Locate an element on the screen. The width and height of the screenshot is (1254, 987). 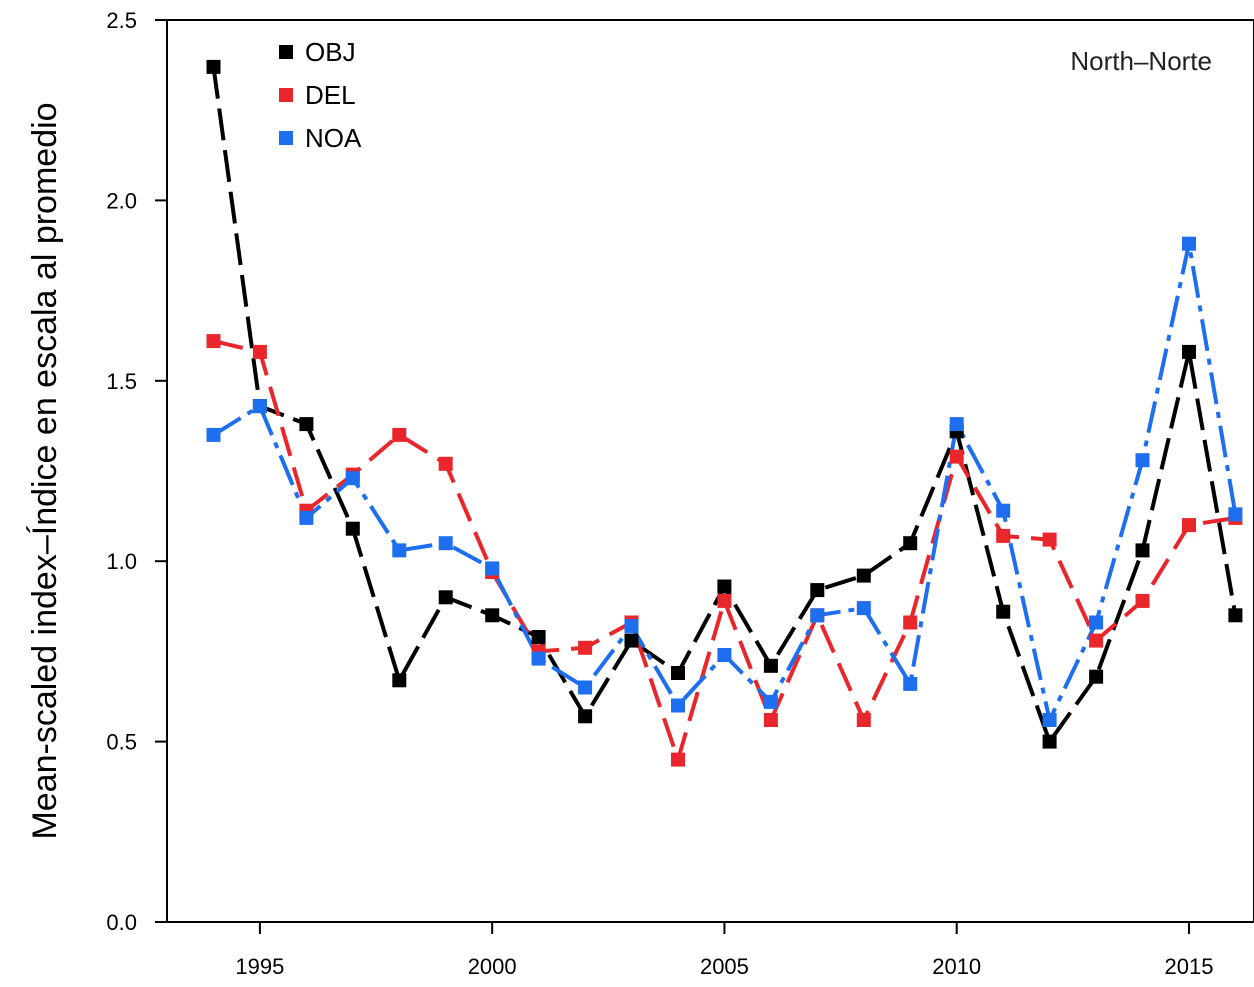
y-tick-label: 2.5 is located at coordinates (121, 20).